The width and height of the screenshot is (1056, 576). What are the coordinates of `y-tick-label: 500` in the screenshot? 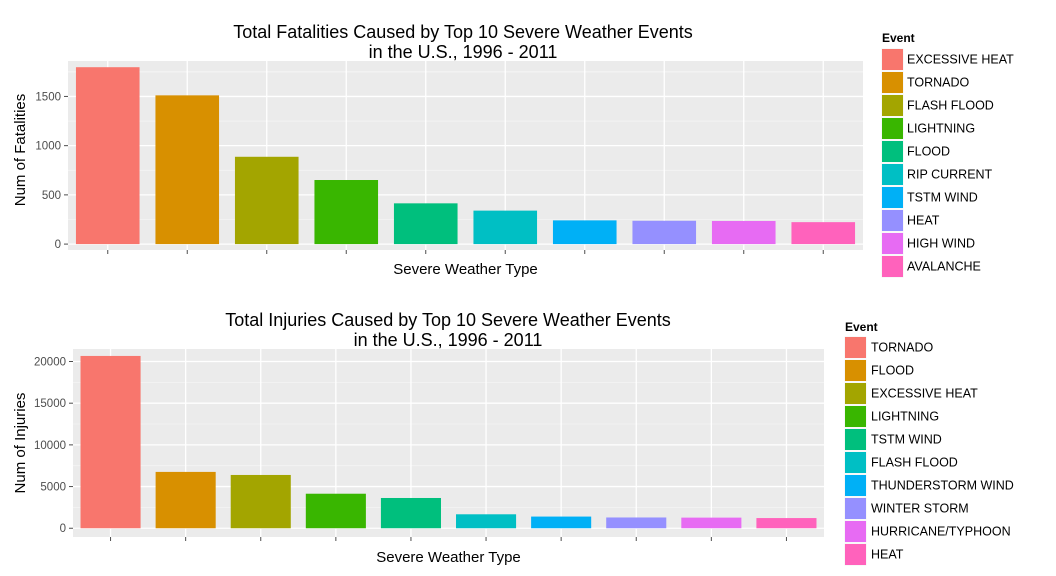 It's located at (51, 196).